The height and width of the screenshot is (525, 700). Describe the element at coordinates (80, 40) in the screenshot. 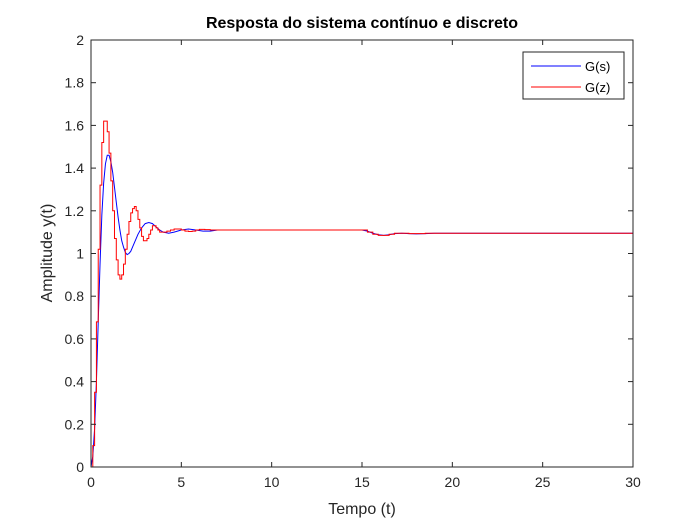

I see `y-tick-label: 2` at that location.